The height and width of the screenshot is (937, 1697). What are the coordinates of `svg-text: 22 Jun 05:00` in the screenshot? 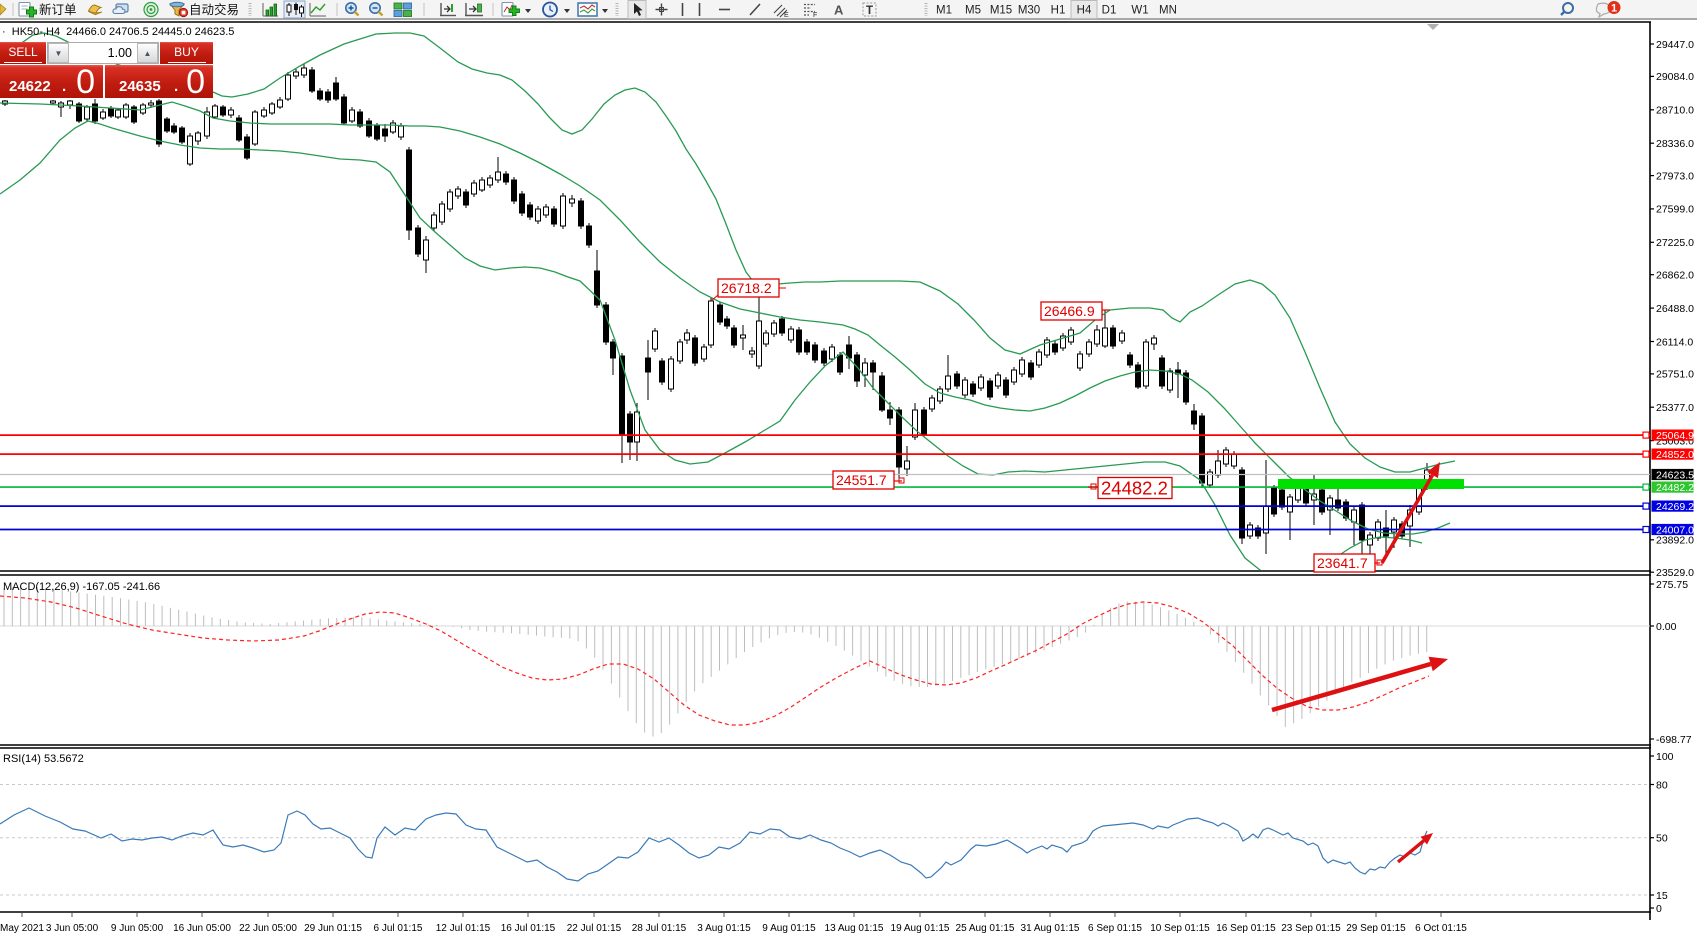 It's located at (268, 928).